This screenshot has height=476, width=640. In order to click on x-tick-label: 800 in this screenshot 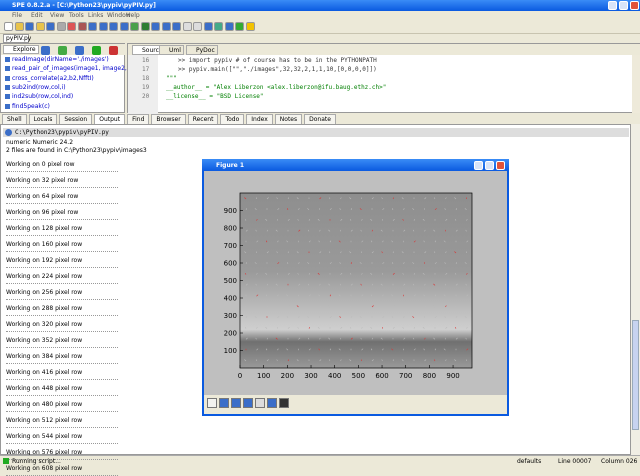, I will do `click(429, 376)`.